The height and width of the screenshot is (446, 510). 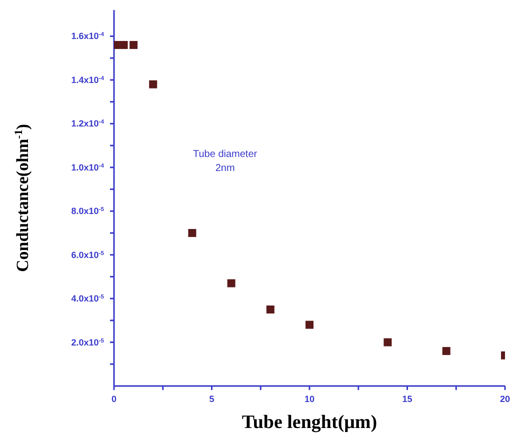 I want to click on x-tick-label: 5, so click(x=211, y=399).